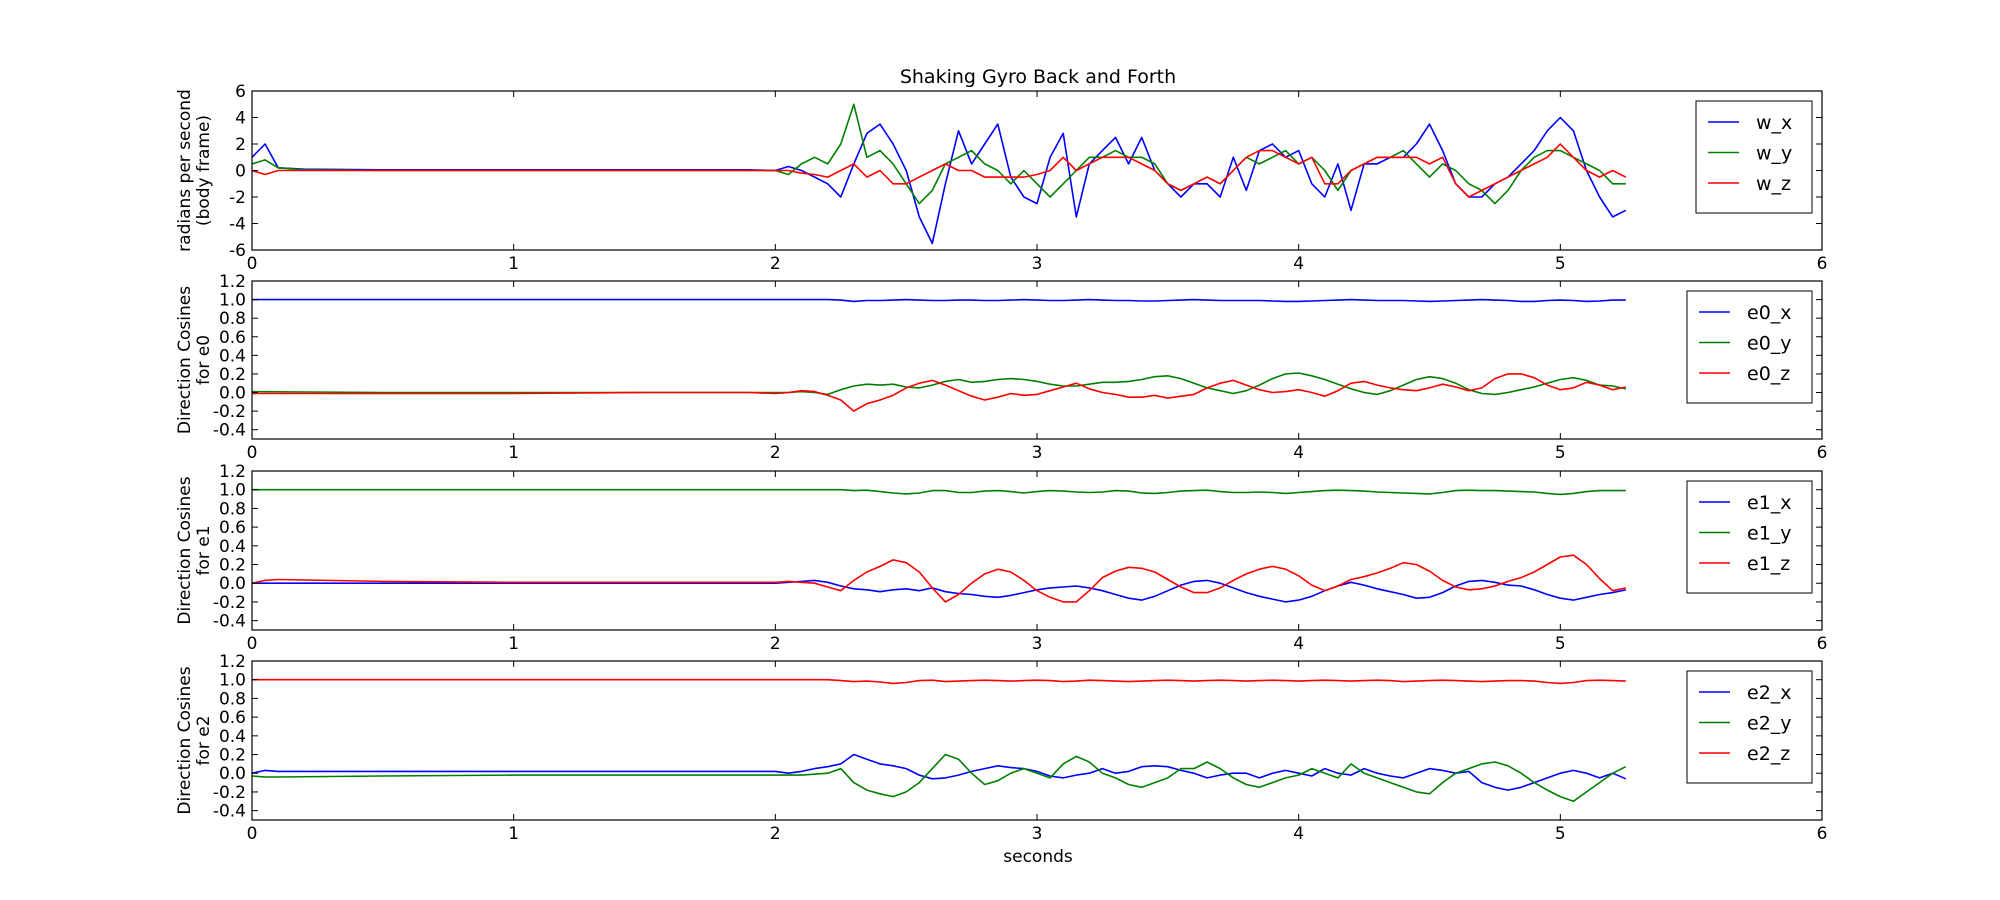 The image size is (2000, 900). What do you see at coordinates (1768, 564) in the screenshot?
I see `legend-label-e1_z: e1_z` at bounding box center [1768, 564].